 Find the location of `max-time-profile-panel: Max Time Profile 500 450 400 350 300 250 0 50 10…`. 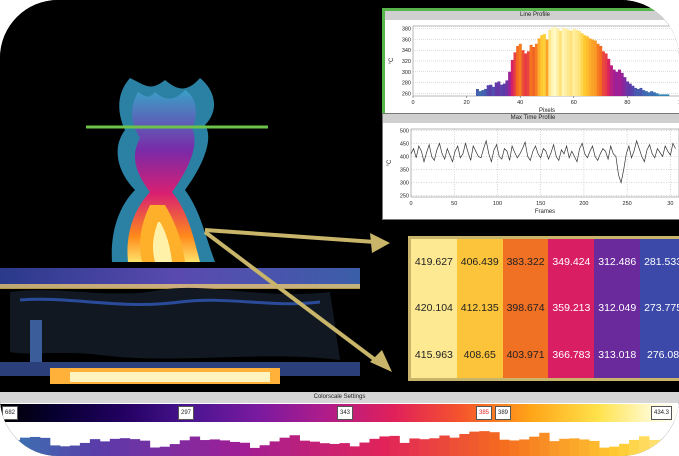

max-time-profile-panel: Max Time Profile 500 450 400 350 300 250 0 50 10… is located at coordinates (530, 166).